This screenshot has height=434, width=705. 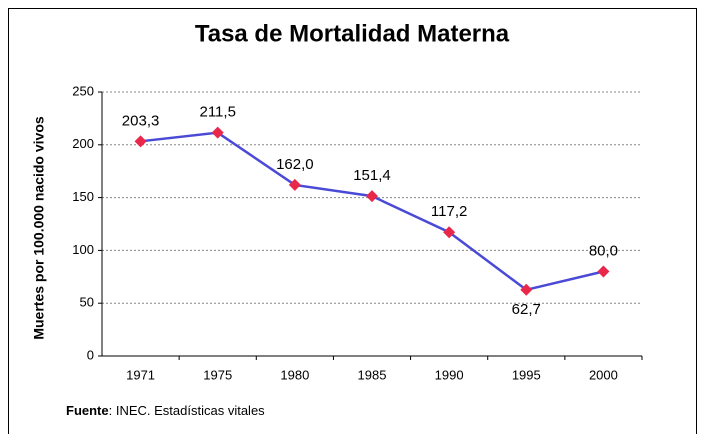 What do you see at coordinates (187, 410) in the screenshot?
I see `source-text: : INEC. Estadísticas vitales` at bounding box center [187, 410].